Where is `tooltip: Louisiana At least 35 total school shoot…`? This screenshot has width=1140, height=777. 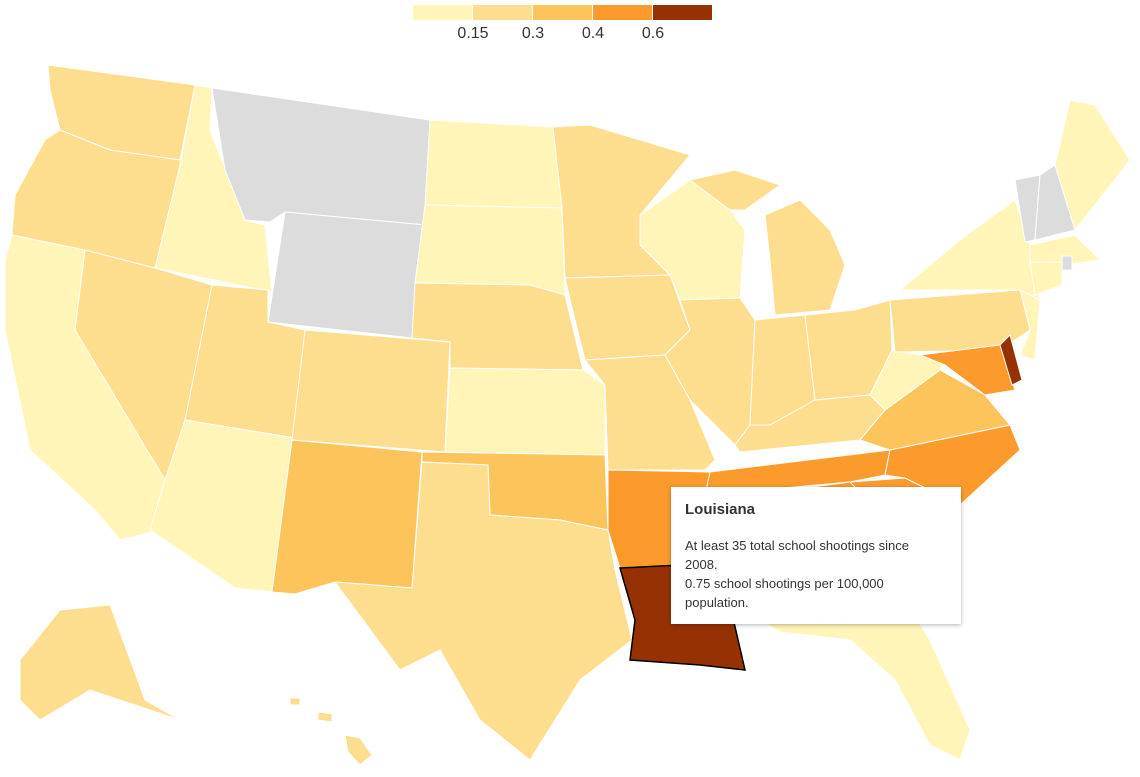 tooltip: Louisiana At least 35 total school shoot… is located at coordinates (816, 555).